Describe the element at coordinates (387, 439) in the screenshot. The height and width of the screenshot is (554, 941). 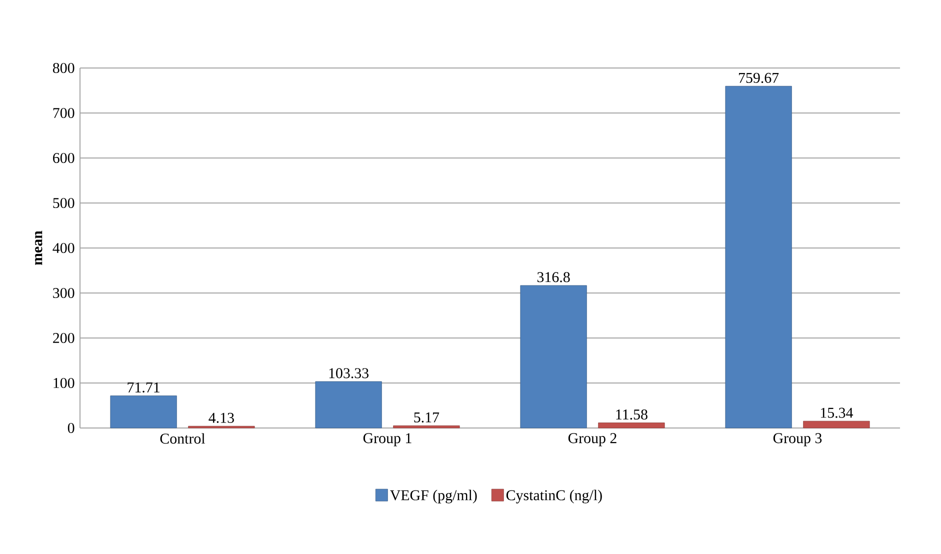
I see `x-tick-label: Group 1` at that location.